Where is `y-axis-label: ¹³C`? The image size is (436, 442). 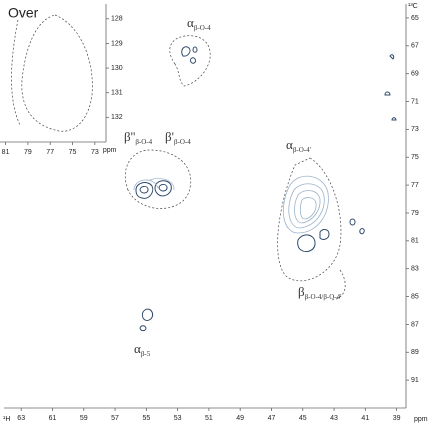 y-axis-label: ¹³C is located at coordinates (413, 6).